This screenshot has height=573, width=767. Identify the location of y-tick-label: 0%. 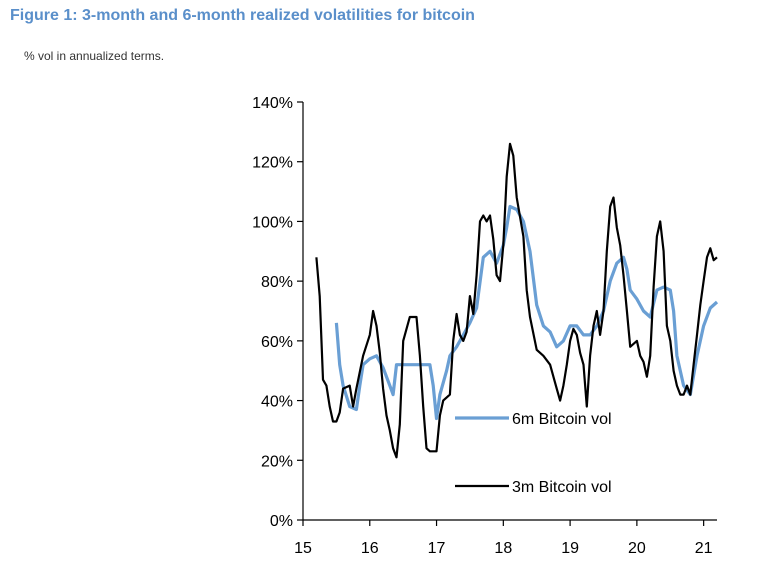
(281, 521).